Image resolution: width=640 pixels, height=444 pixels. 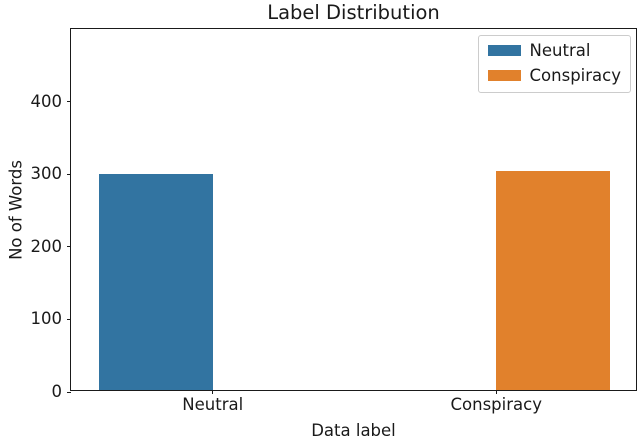 What do you see at coordinates (46, 246) in the screenshot?
I see `y-tick-label: 200` at bounding box center [46, 246].